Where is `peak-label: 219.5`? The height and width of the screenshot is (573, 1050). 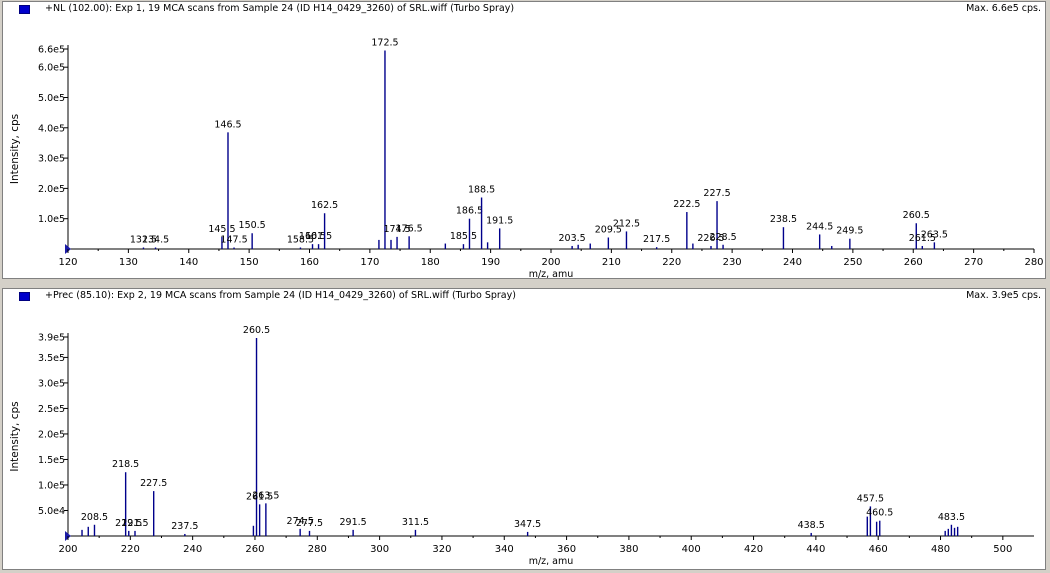
peak-label: 219.5 is located at coordinates (128, 523).